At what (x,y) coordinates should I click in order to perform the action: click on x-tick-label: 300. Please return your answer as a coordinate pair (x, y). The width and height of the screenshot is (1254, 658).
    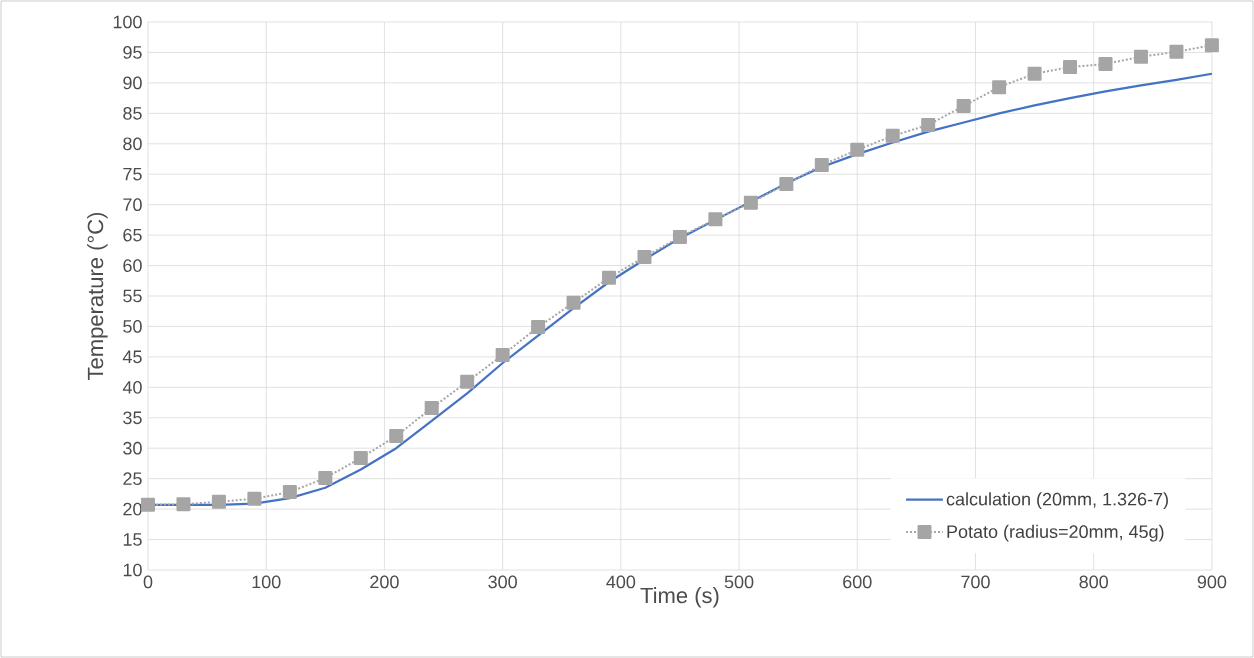
    Looking at the image, I should click on (502, 582).